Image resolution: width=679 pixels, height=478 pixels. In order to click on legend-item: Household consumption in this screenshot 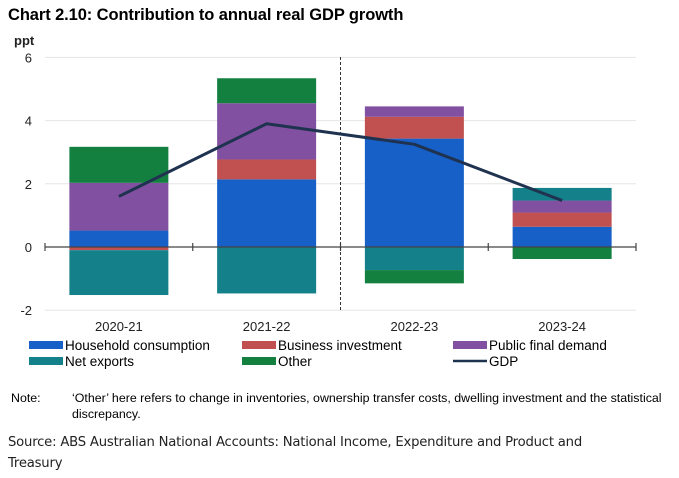, I will do `click(119, 345)`.